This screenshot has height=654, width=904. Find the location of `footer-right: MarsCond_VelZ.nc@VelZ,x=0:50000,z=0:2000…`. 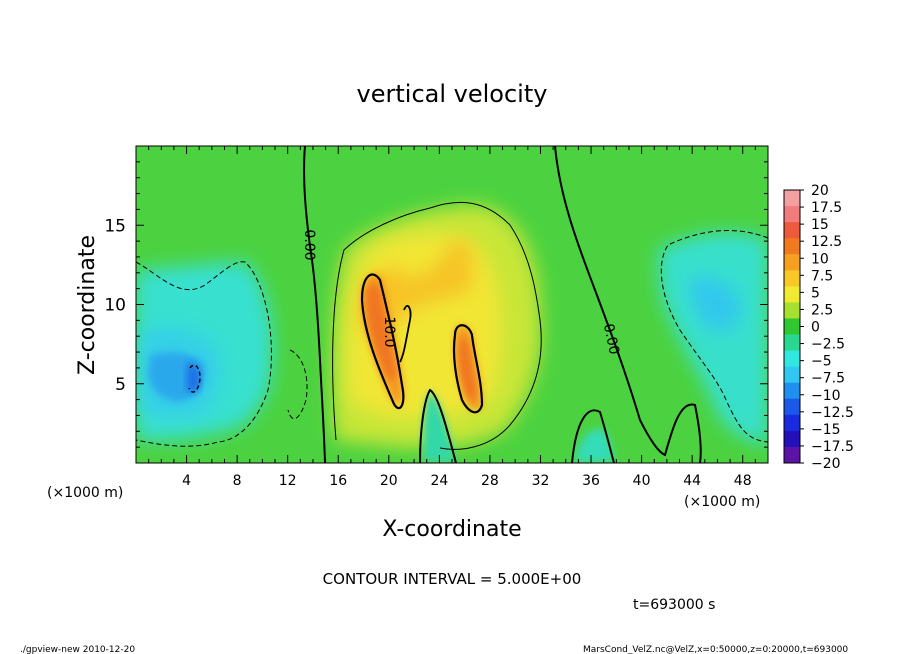

footer-right: MarsCond_VelZ.nc@VelZ,x=0:50000,z=0:2000… is located at coordinates (715, 649).